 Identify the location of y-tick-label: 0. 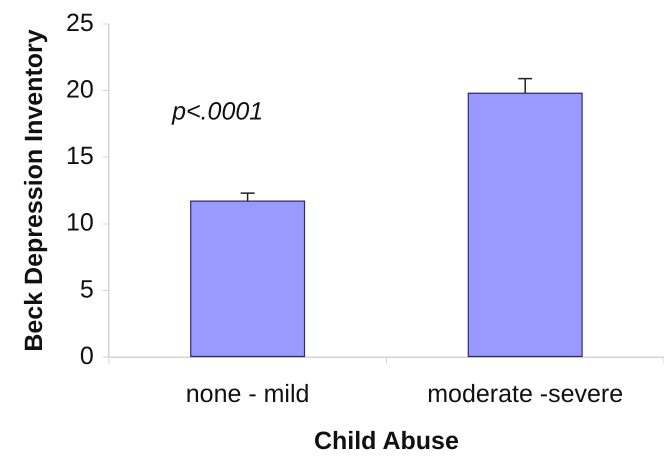
(87, 356).